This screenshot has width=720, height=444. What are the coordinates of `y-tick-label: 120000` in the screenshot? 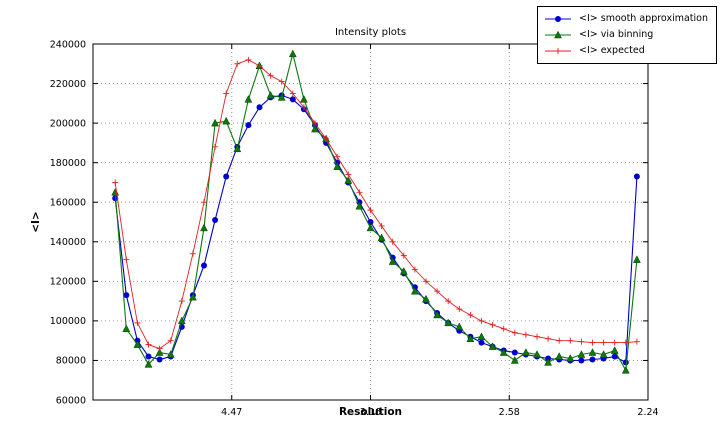 It's located at (68, 282).